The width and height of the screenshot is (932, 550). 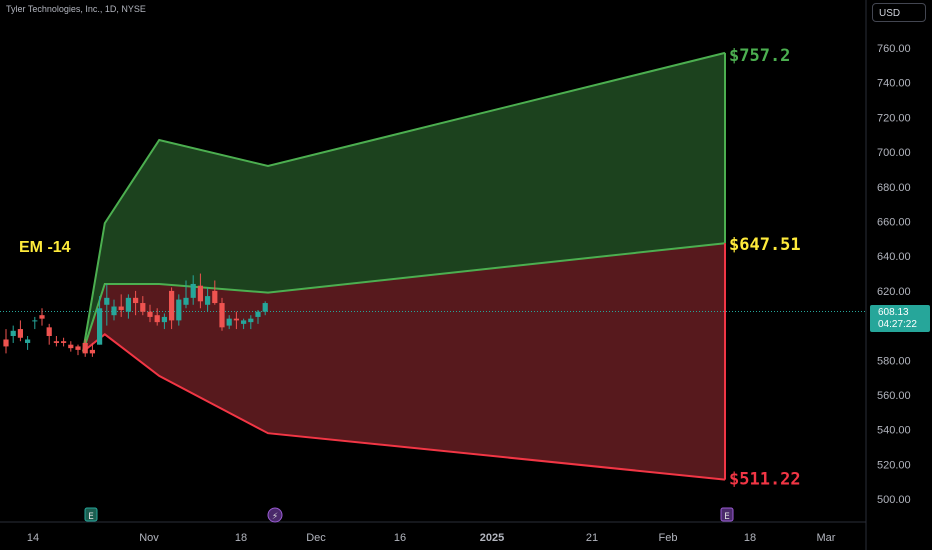 What do you see at coordinates (492, 538) in the screenshot?
I see `time-tick-label: 2025` at bounding box center [492, 538].